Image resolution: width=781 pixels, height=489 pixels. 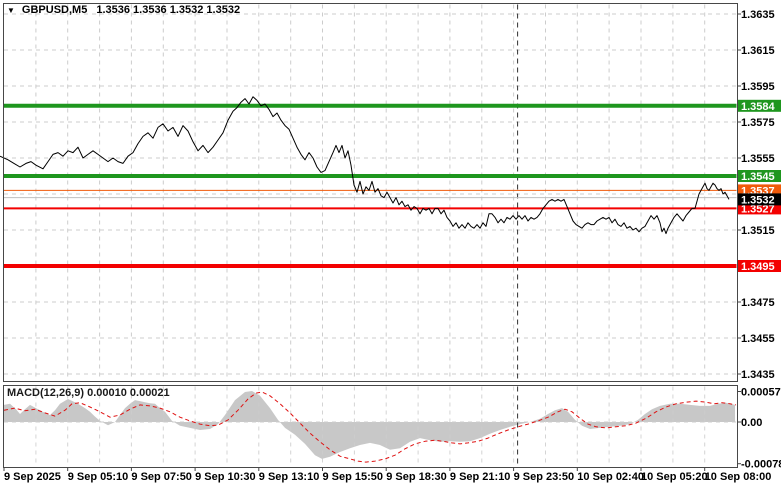 What do you see at coordinates (761, 465) in the screenshot?
I see `macd-axis-label: -0.00078` at bounding box center [761, 465].